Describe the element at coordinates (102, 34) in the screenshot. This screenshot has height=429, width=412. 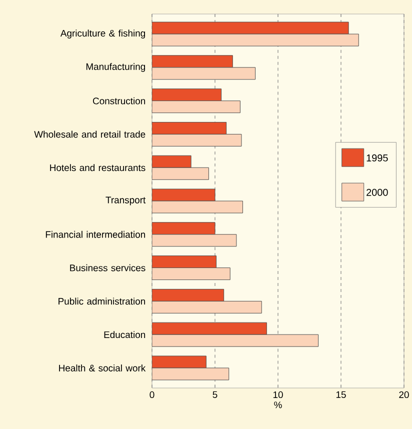
I see `y-tick-label: Agriculture & fishing` at that location.